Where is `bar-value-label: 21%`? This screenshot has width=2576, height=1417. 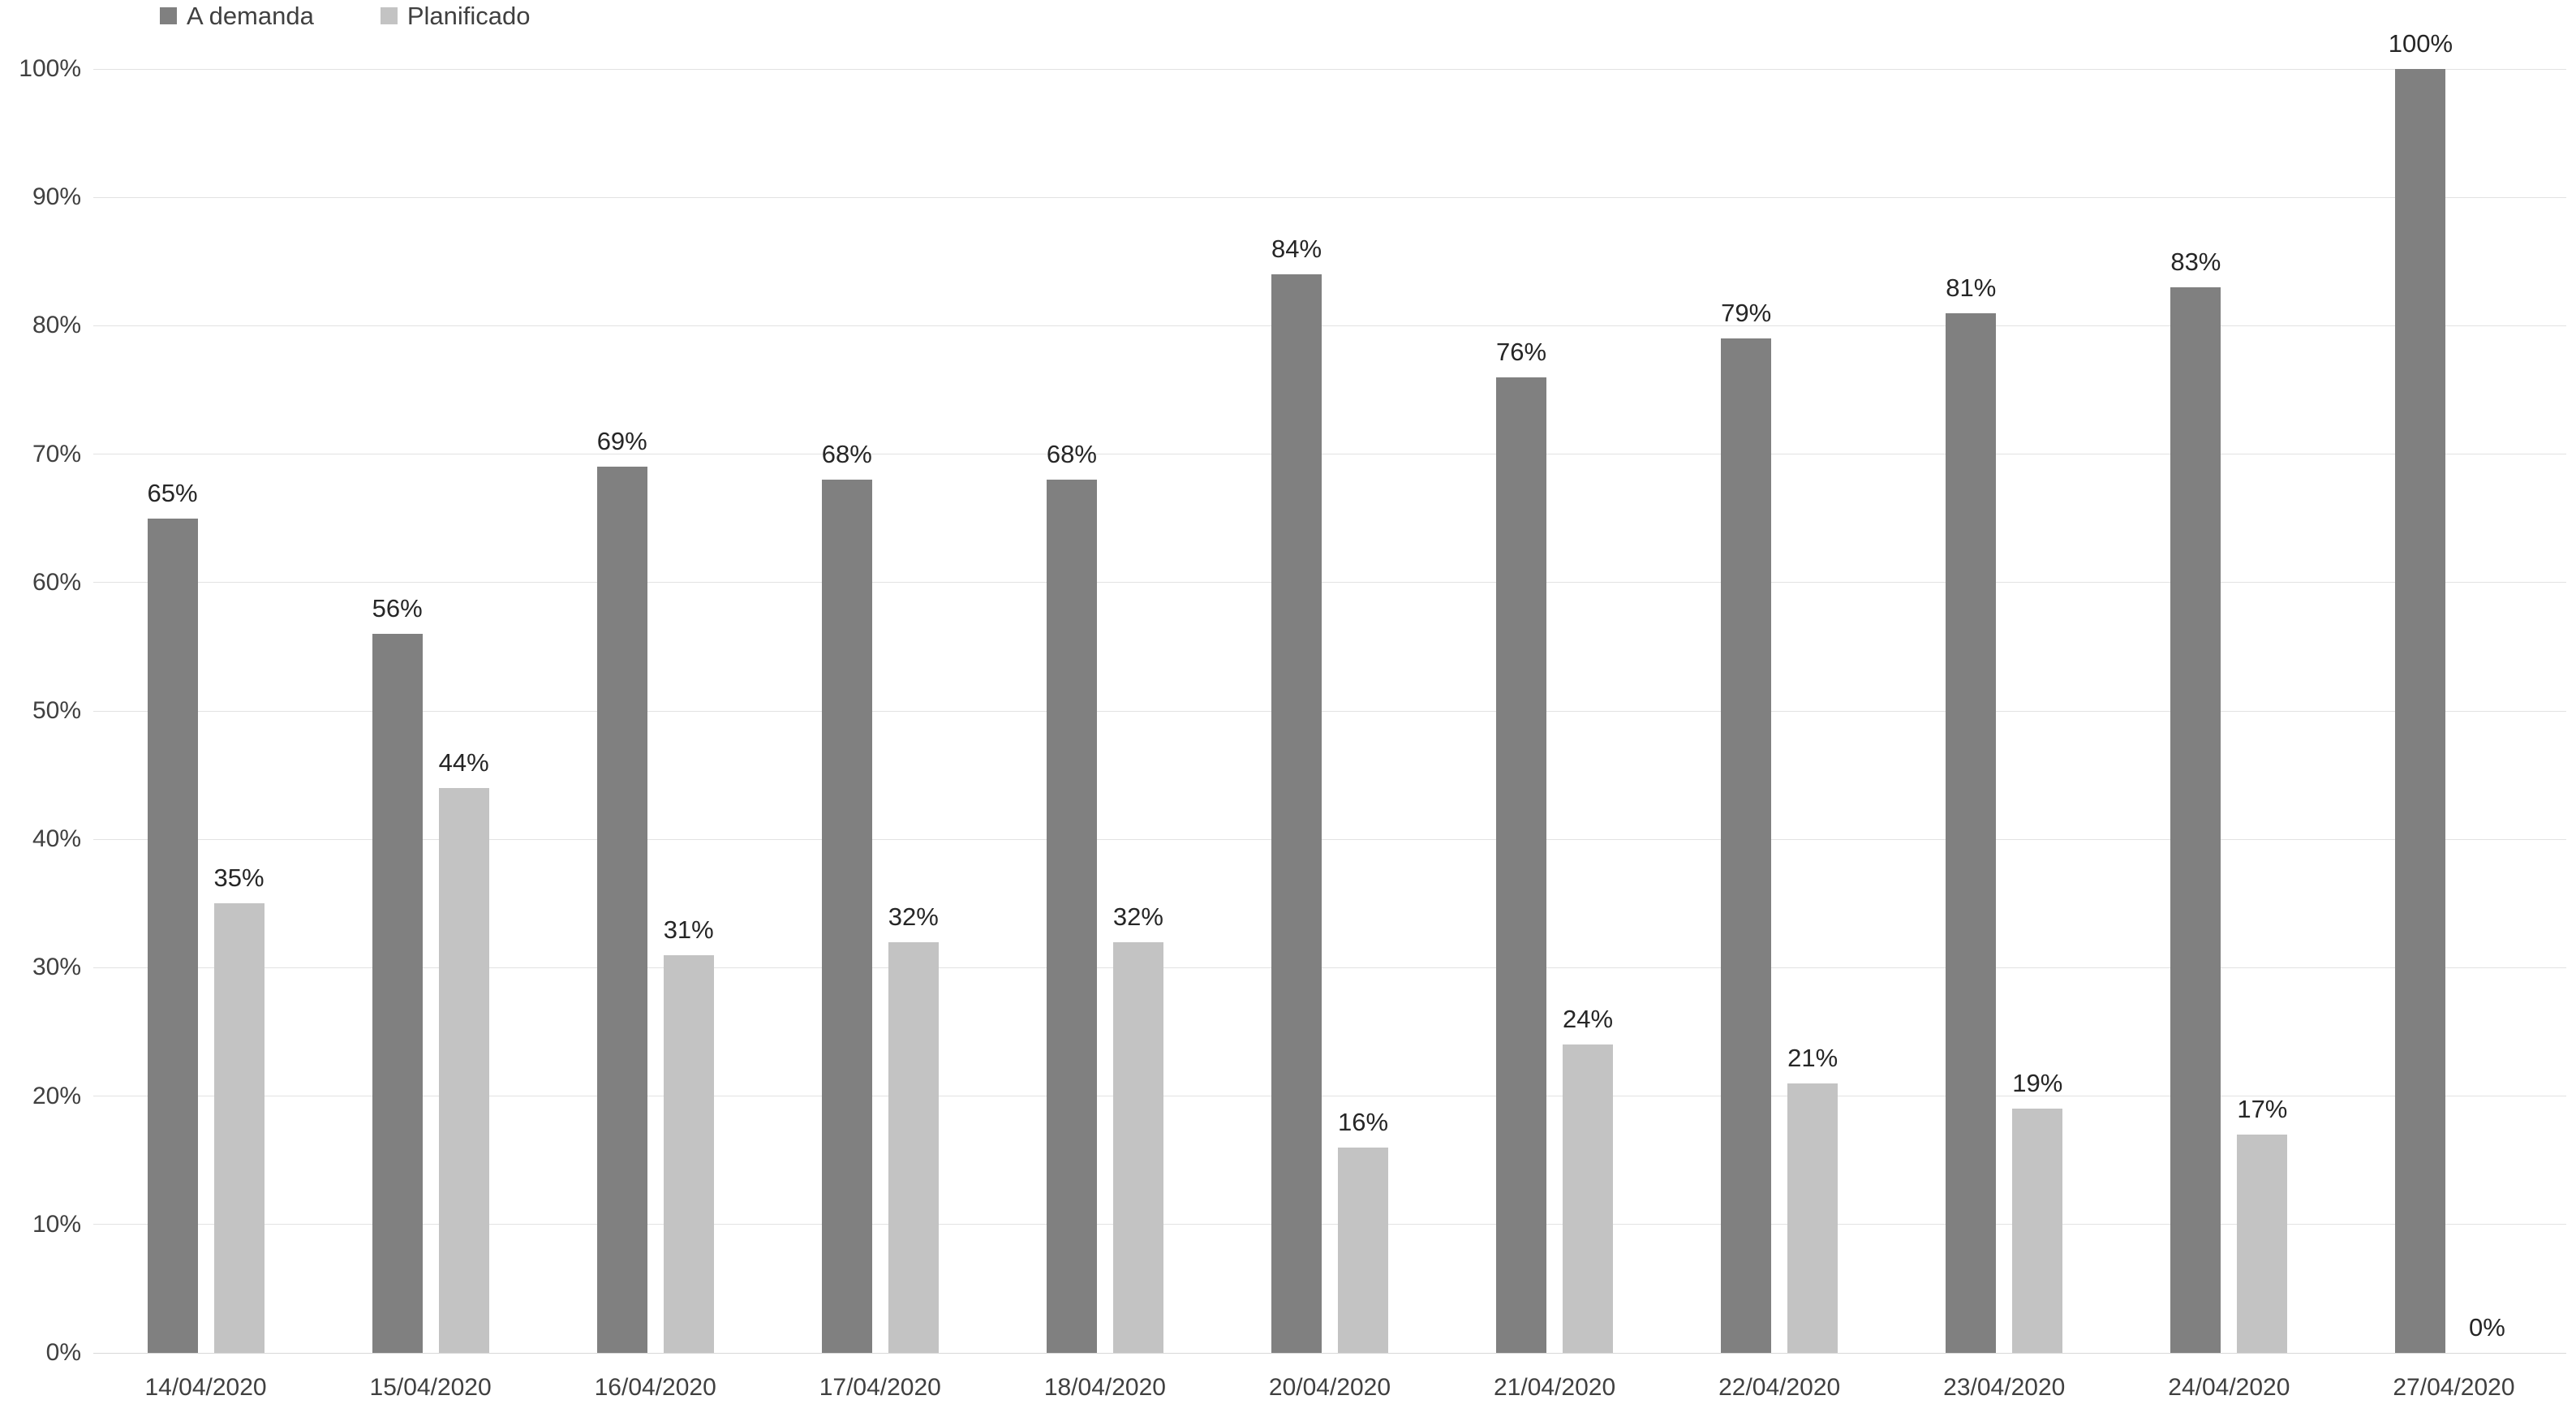 bar-value-label: 21% is located at coordinates (1812, 1057).